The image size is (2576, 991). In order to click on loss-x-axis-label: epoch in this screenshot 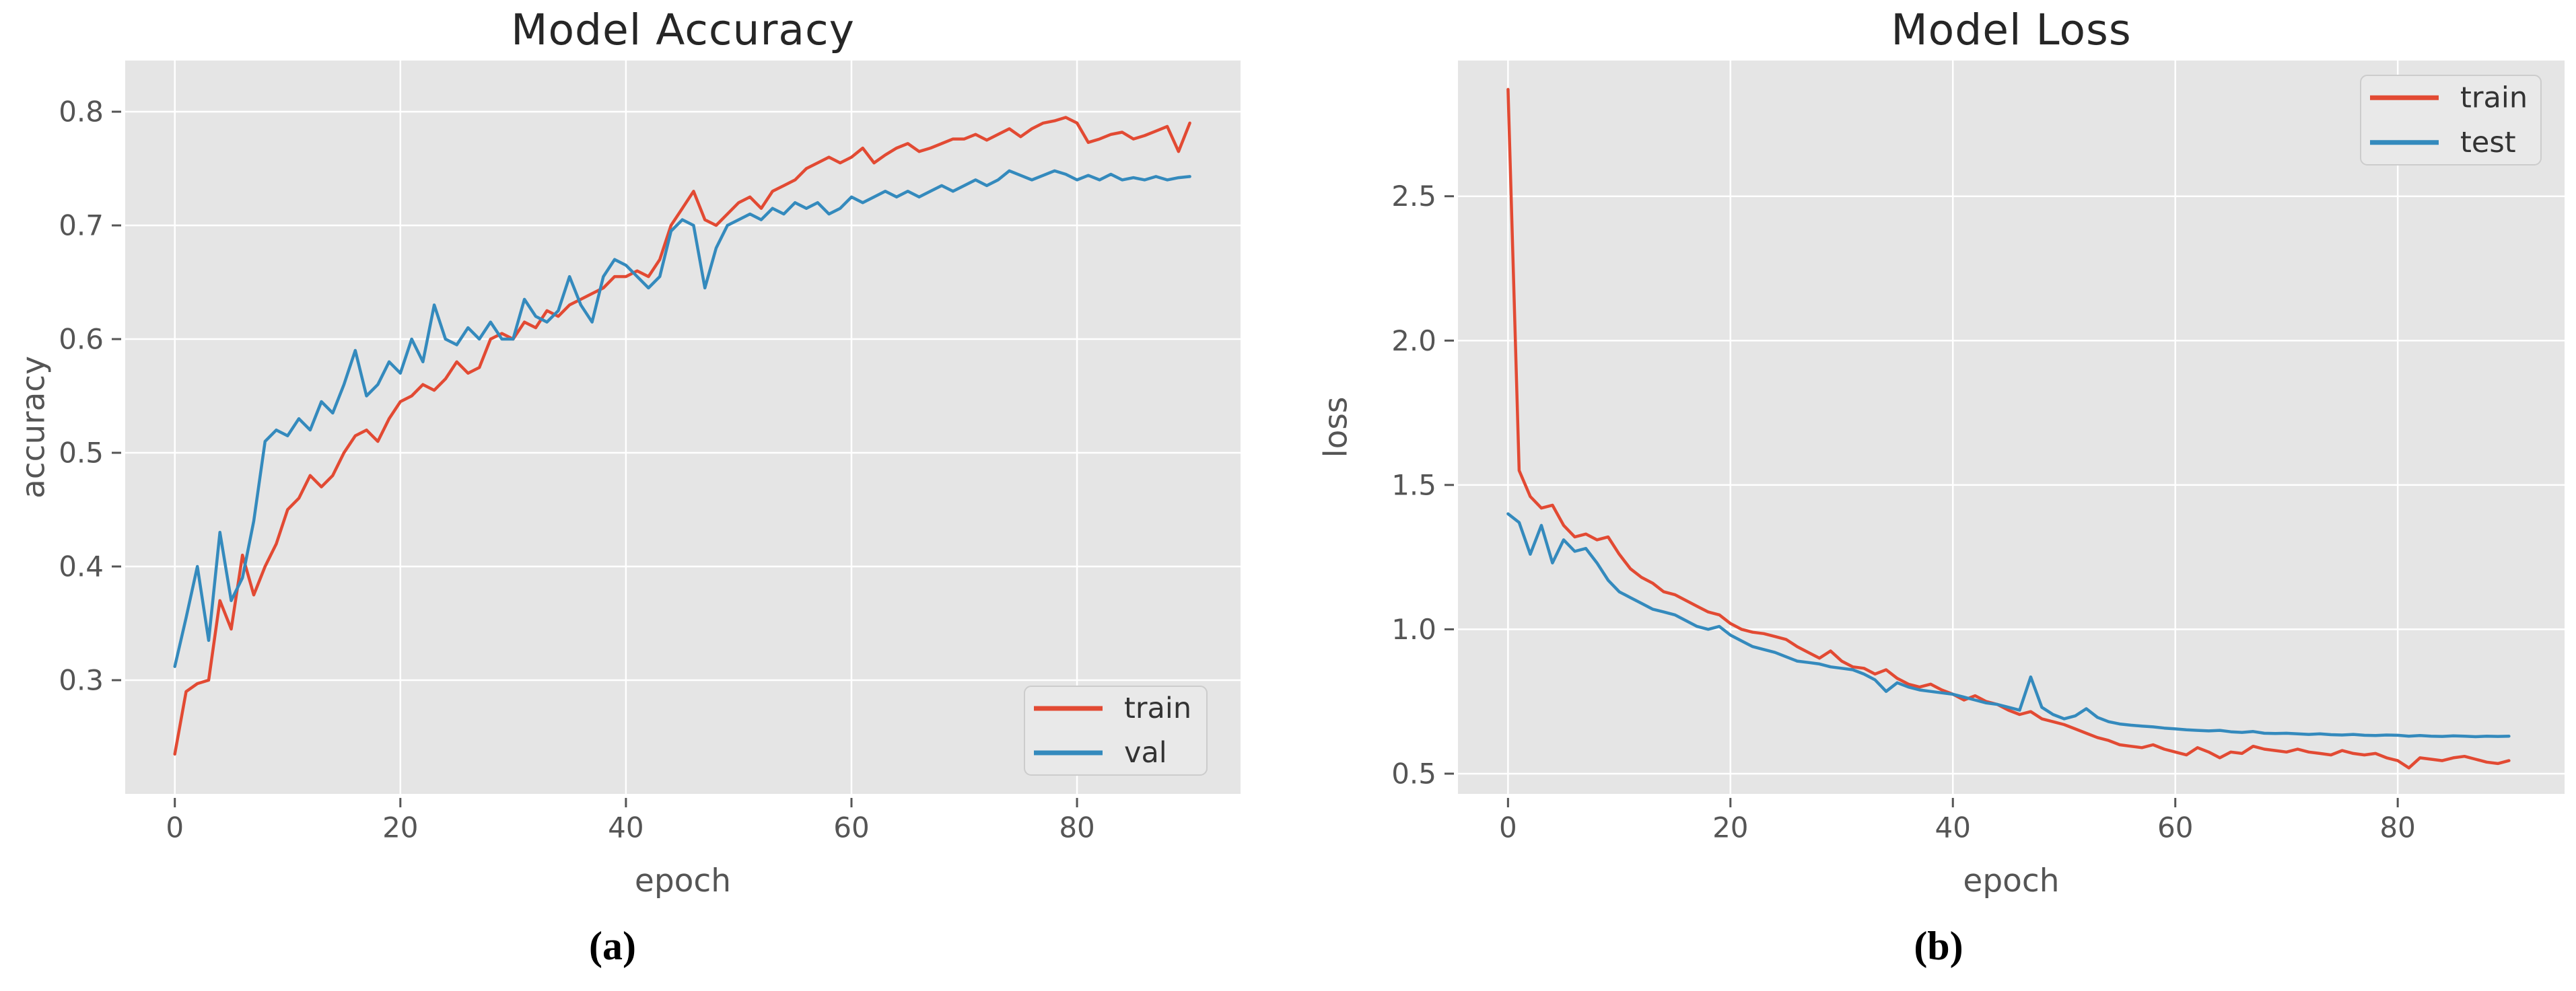, I will do `click(2011, 881)`.